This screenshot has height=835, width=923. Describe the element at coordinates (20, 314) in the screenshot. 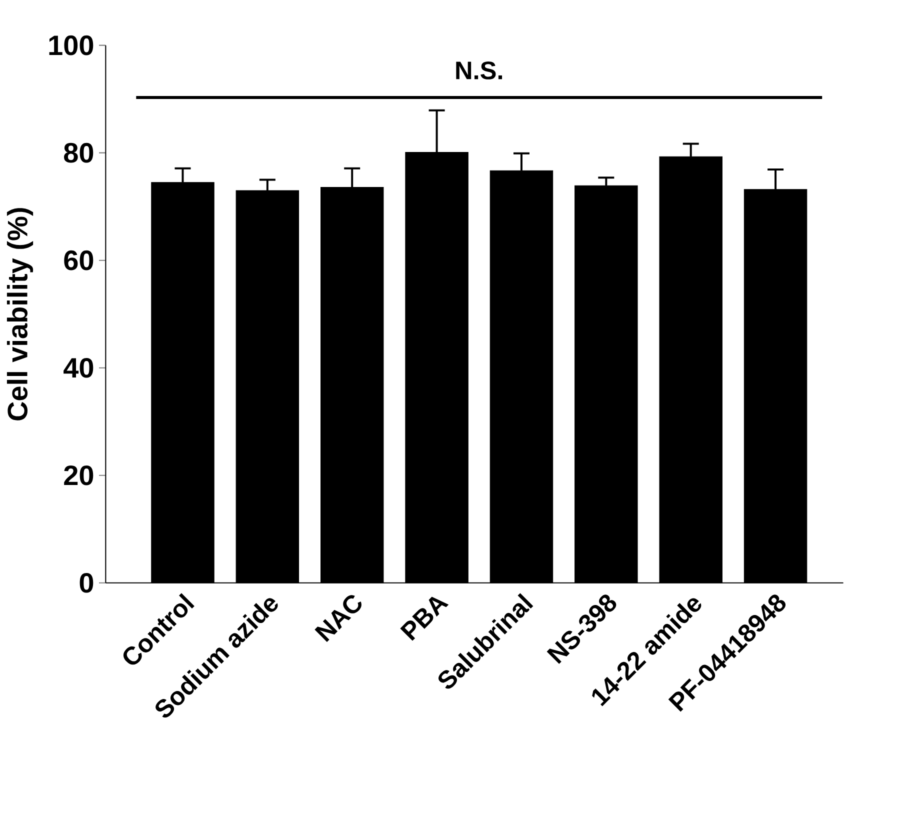

I see `y-axis-title: Cell viability (%)` at that location.